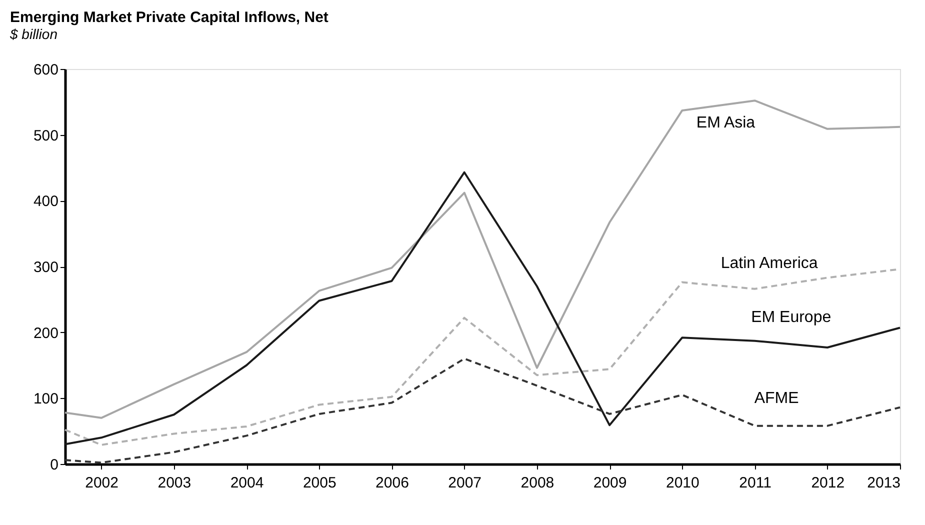 Image resolution: width=925 pixels, height=525 pixels. Describe the element at coordinates (45, 201) in the screenshot. I see `y-tick-label: 400` at that location.